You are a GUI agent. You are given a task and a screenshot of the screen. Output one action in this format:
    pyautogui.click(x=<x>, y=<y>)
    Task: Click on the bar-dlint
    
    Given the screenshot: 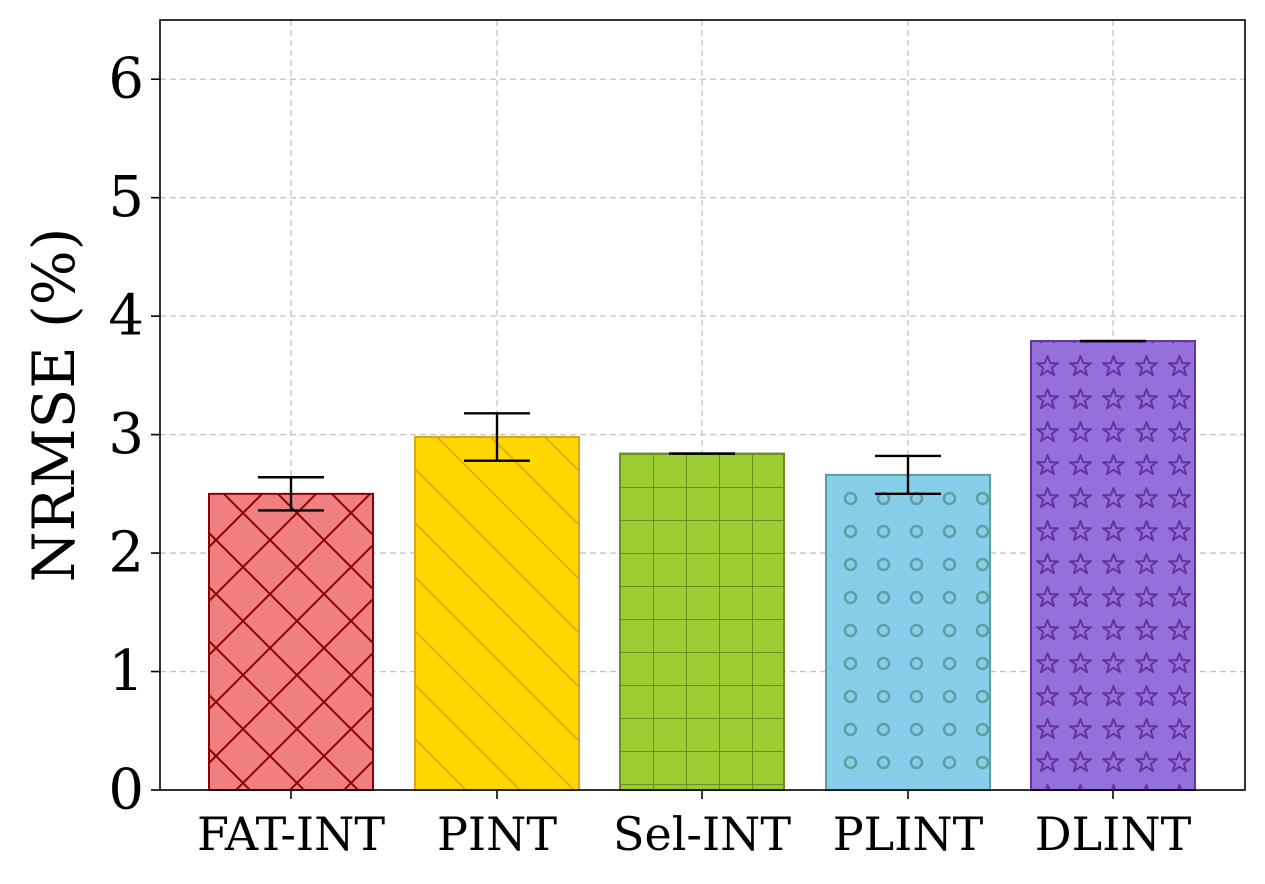 What is the action you would take?
    pyautogui.click(x=1113, y=565)
    